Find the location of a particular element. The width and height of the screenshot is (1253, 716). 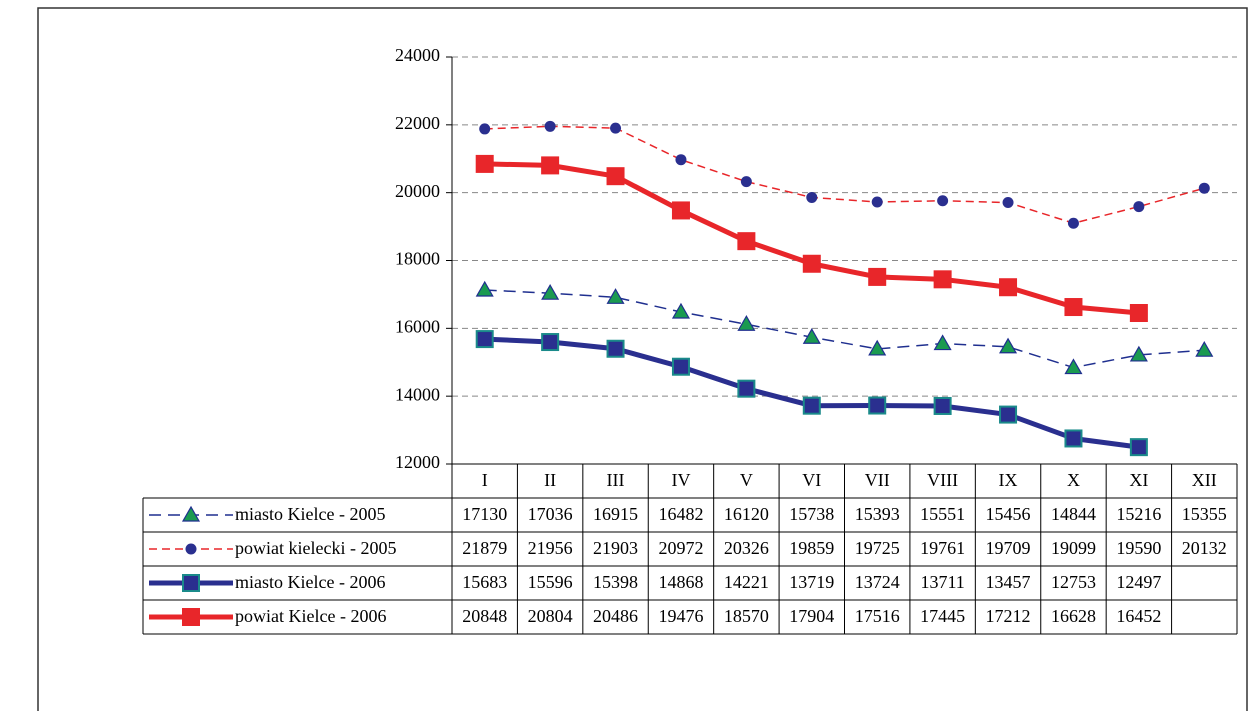

table-value: 17130 is located at coordinates (484, 514).